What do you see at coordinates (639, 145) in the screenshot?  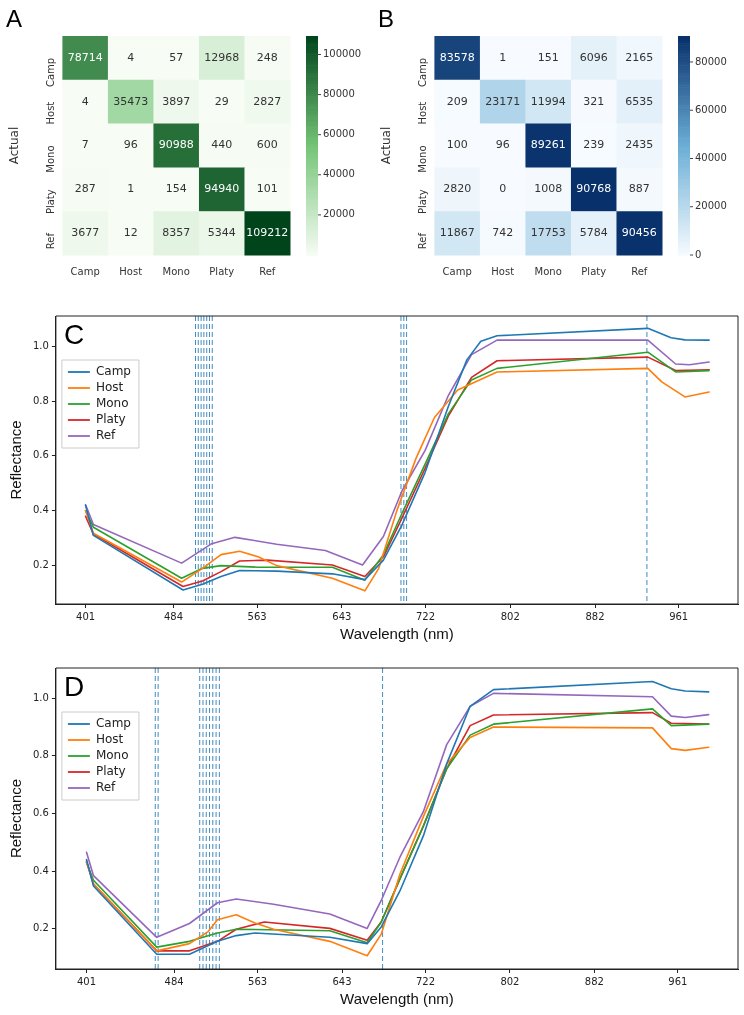 I see `data-label: 2435` at bounding box center [639, 145].